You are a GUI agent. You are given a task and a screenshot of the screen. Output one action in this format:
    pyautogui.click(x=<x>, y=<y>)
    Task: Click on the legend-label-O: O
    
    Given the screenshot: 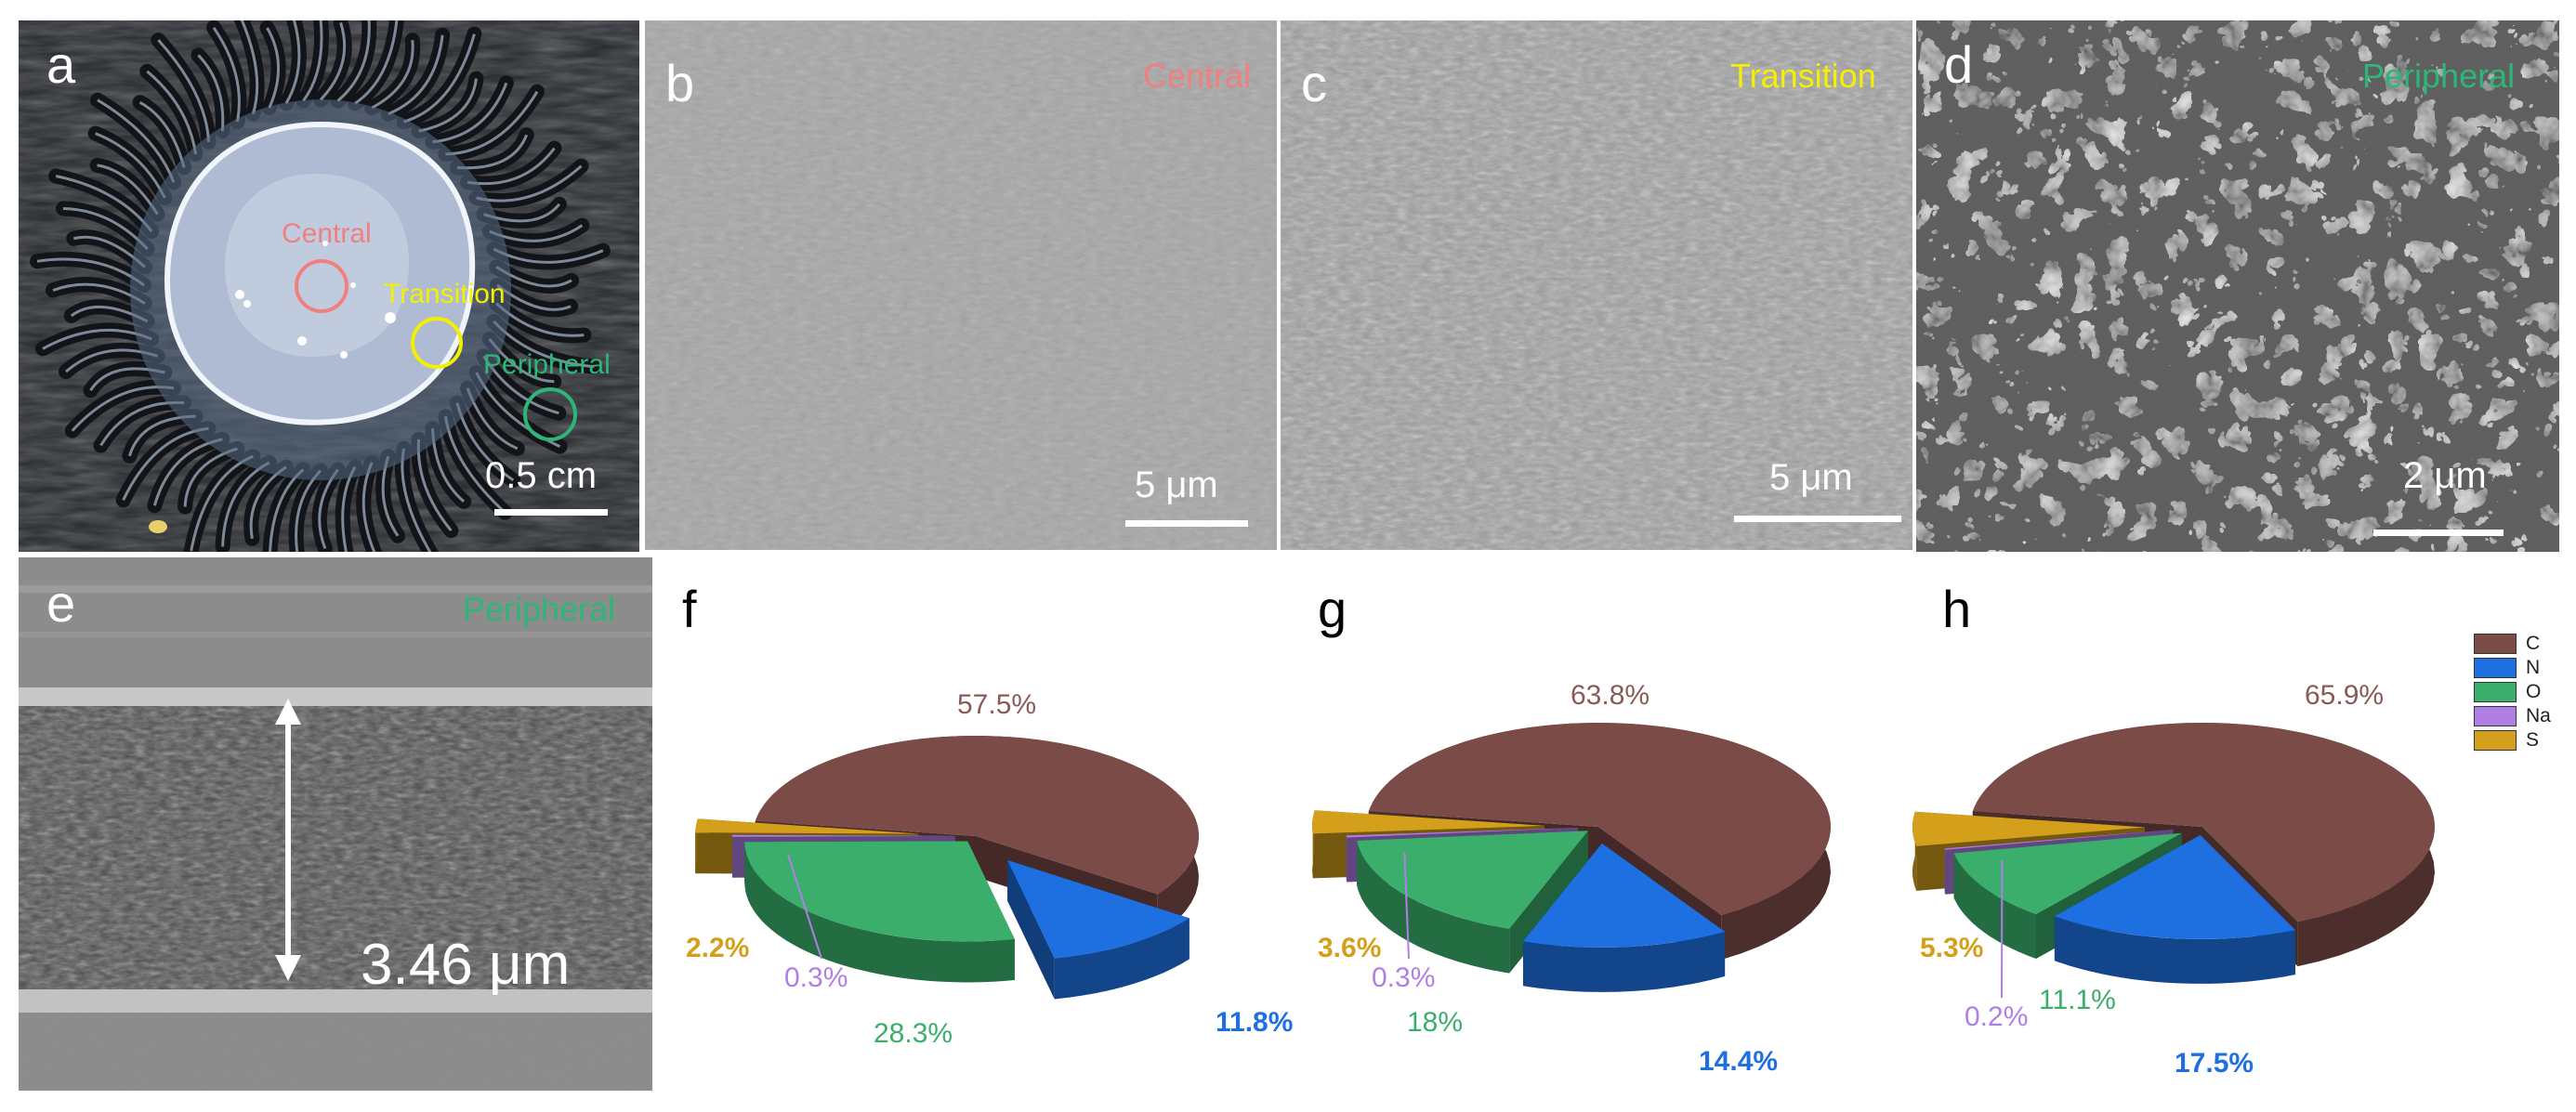 What is the action you would take?
    pyautogui.click(x=2534, y=691)
    